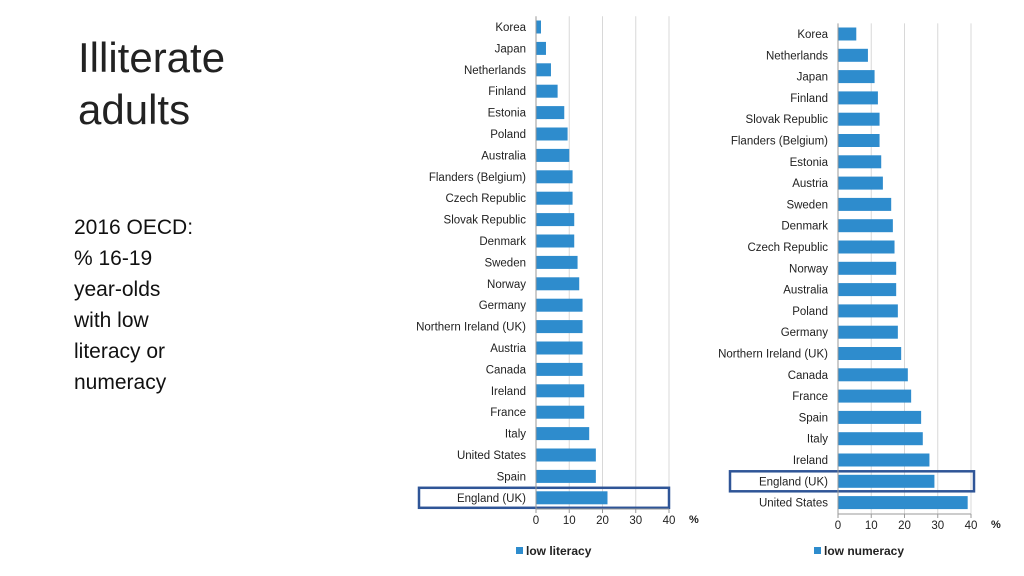 This screenshot has height=576, width=1024. Describe the element at coordinates (508, 413) in the screenshot. I see `literacy-category-label: France` at that location.